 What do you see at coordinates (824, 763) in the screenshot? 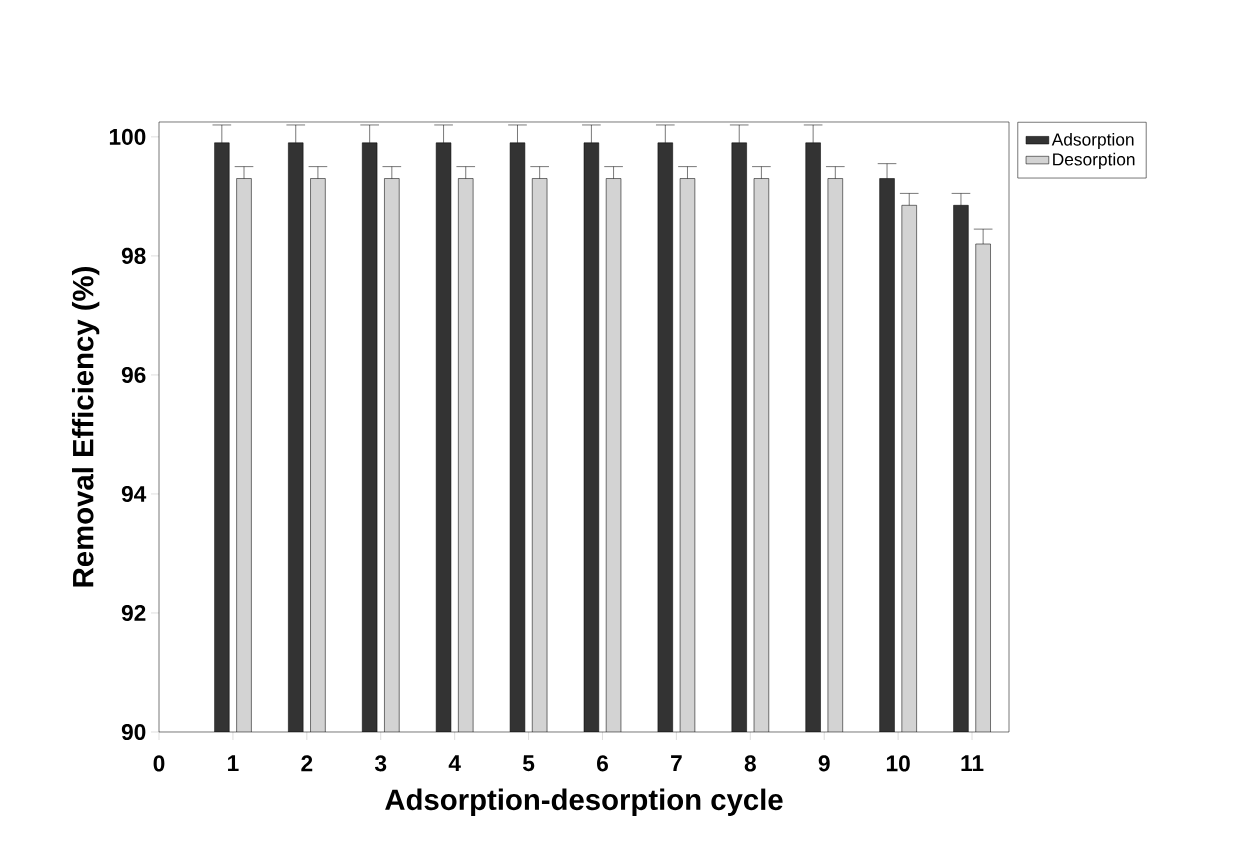
I see `x-tick-label: 9` at bounding box center [824, 763].